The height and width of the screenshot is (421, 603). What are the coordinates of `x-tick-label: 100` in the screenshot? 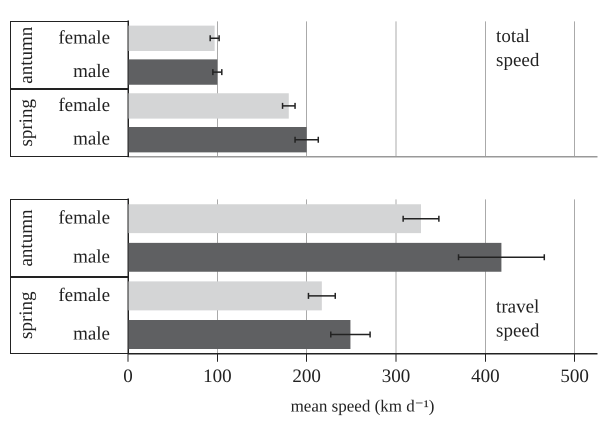 It's located at (217, 377).